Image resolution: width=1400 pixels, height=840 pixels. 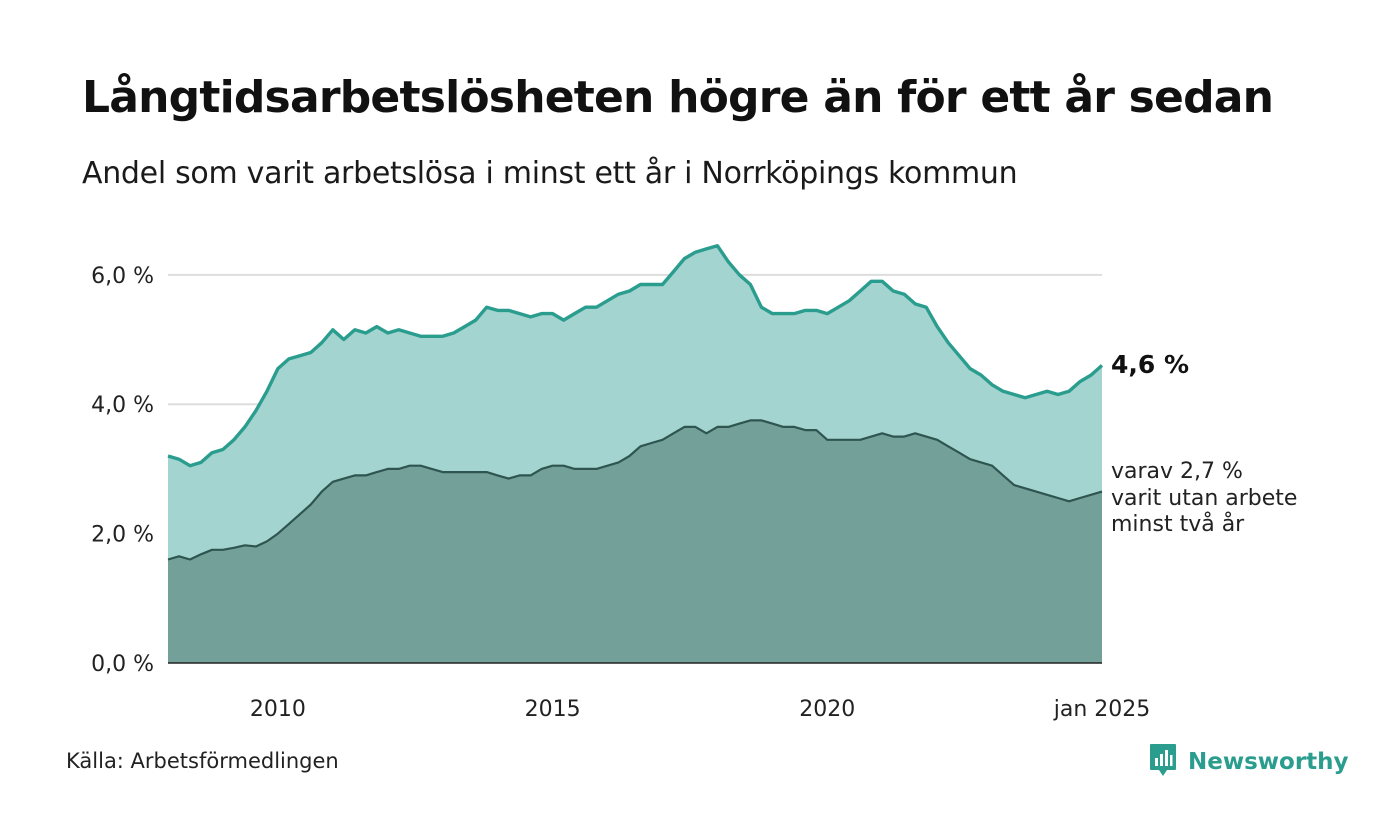 I want to click on y-tick-label: 2,0 %, so click(x=122, y=535).